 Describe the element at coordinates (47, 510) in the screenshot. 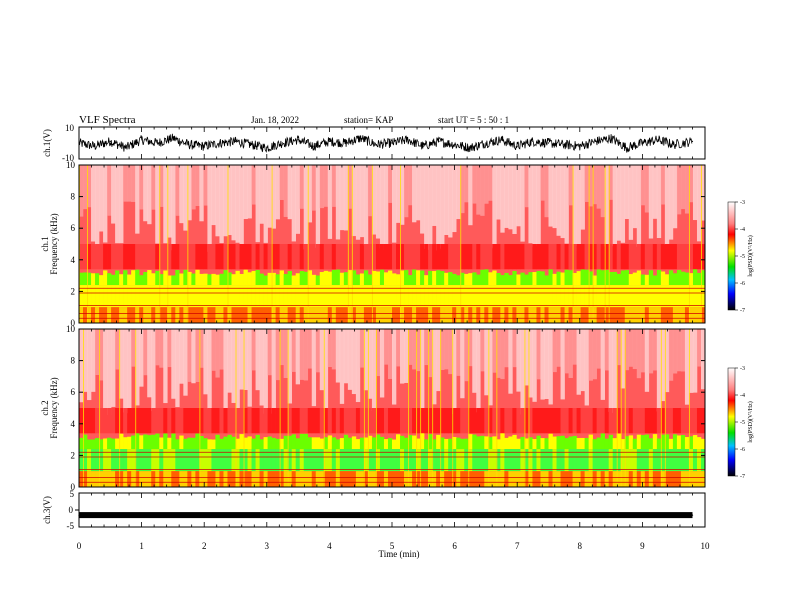

I see `ch3-ylabel: ch.3(V)` at that location.